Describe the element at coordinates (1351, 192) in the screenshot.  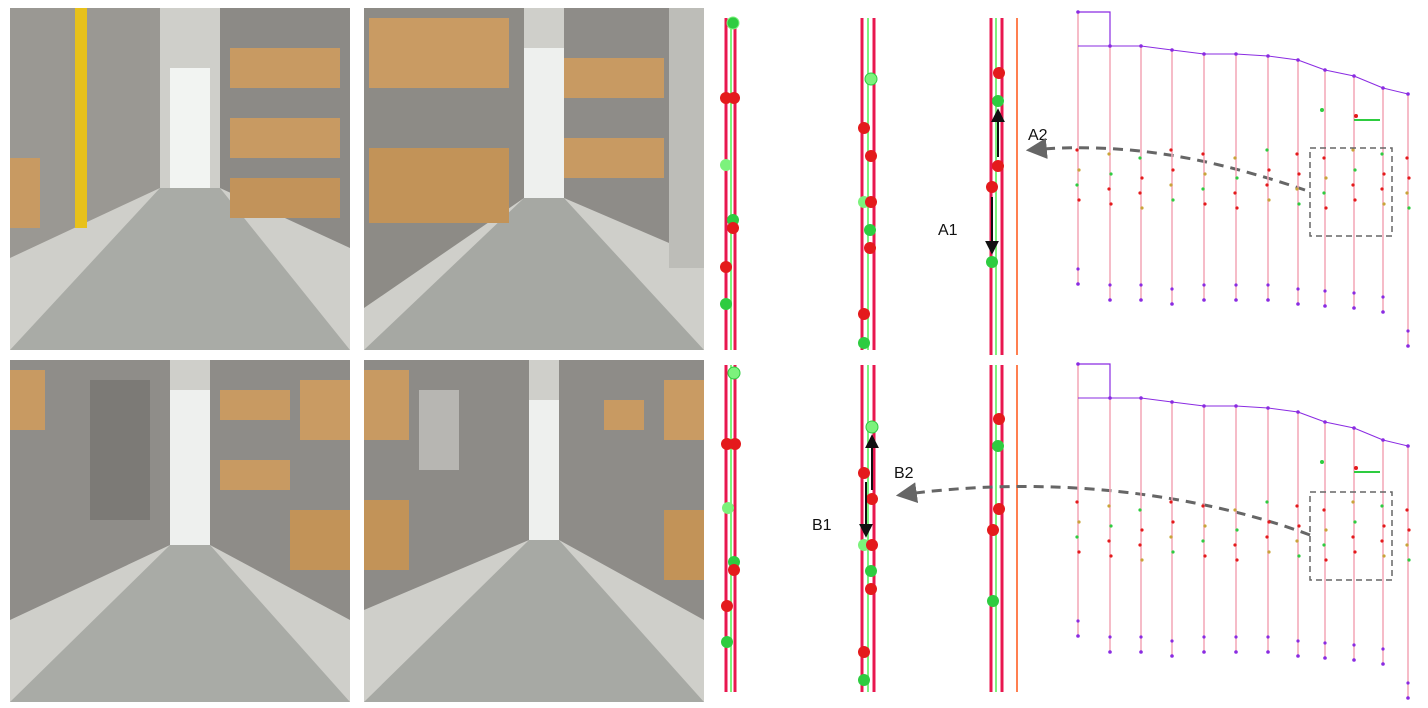
I see `zoom-box-top` at that location.